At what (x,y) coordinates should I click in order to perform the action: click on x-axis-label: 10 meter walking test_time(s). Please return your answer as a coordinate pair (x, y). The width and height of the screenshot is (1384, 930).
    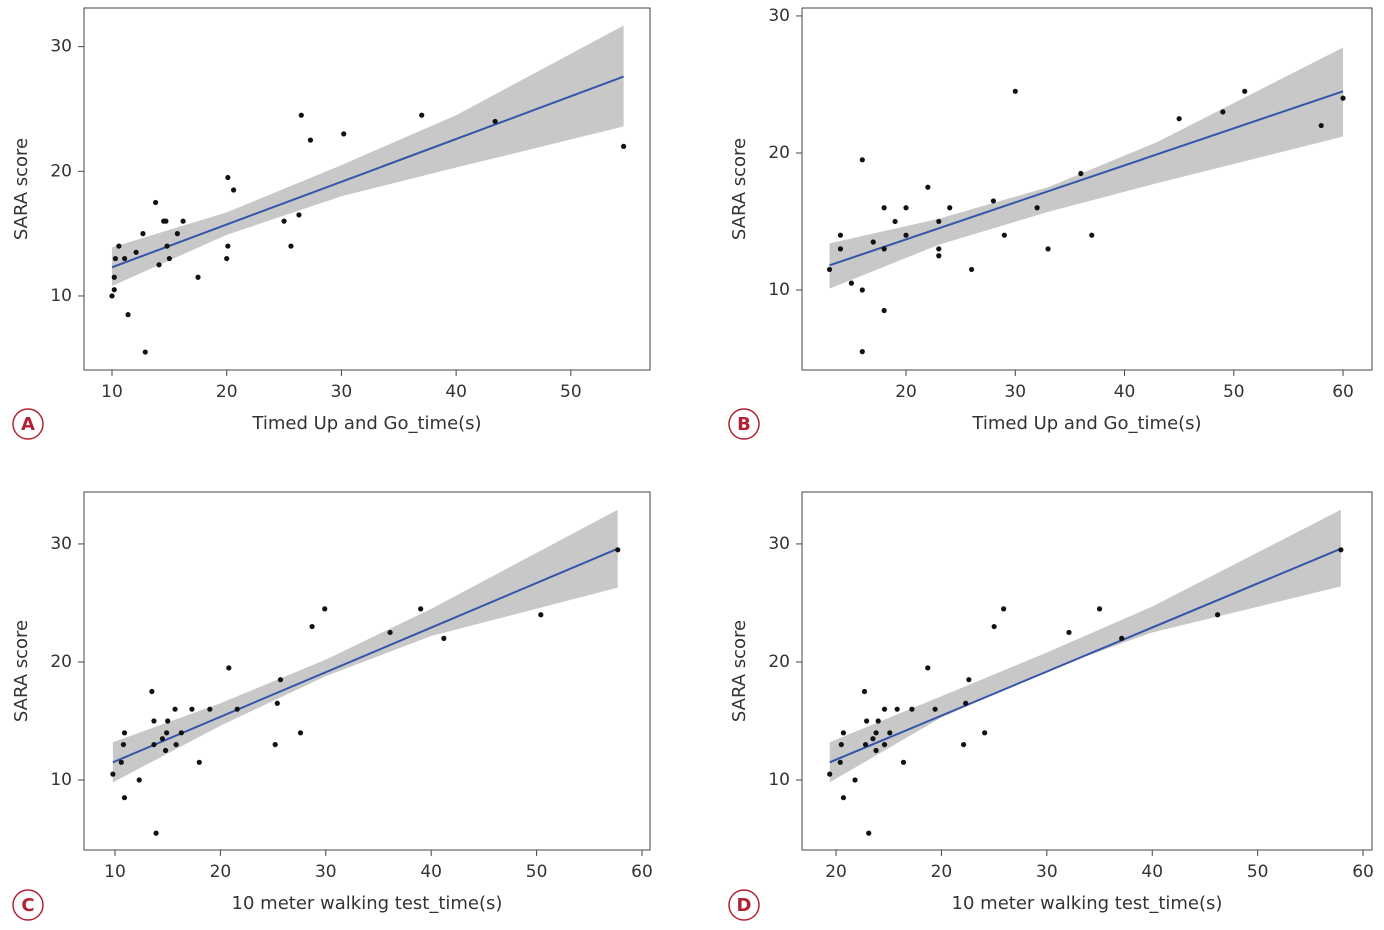
    Looking at the image, I should click on (367, 903).